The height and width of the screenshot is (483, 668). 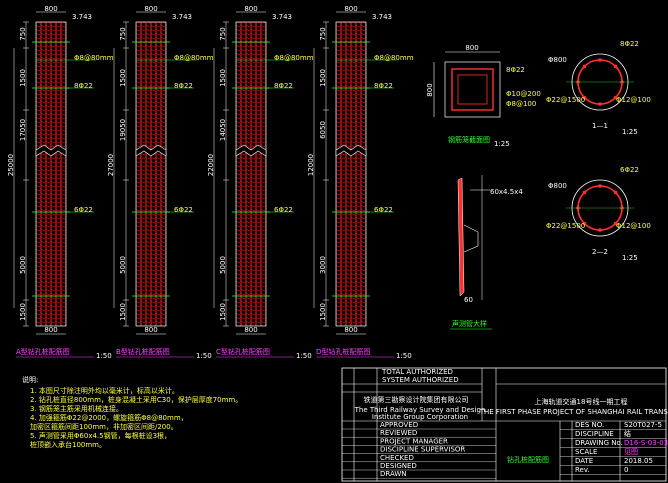 I want to click on label: 2018.05, so click(x=638, y=461).